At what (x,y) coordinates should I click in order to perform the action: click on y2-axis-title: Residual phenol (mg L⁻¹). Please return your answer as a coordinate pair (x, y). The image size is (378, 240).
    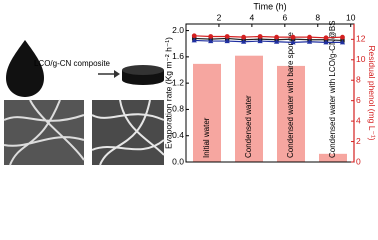
    Looking at the image, I should click on (372, 92).